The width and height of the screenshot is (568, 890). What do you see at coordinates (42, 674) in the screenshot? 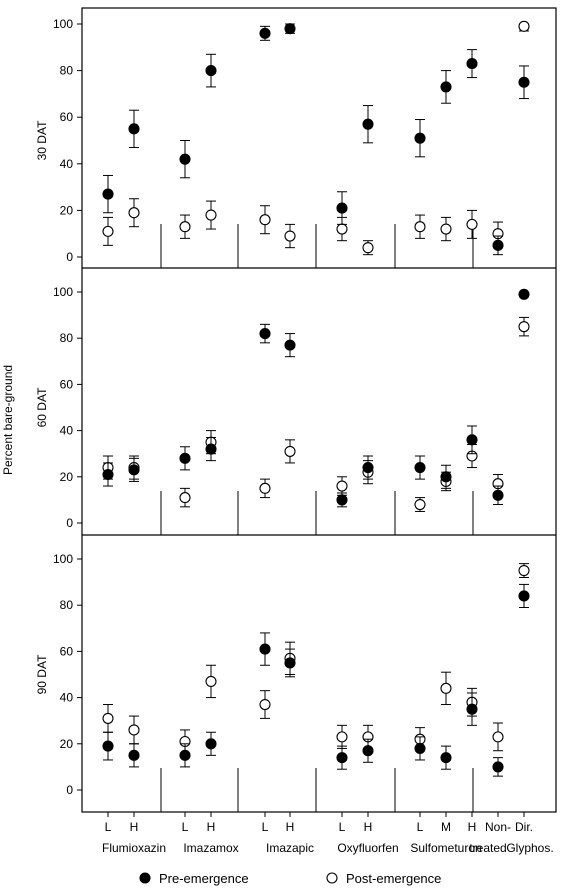
I see `panel-label: 90 DAT` at bounding box center [42, 674].